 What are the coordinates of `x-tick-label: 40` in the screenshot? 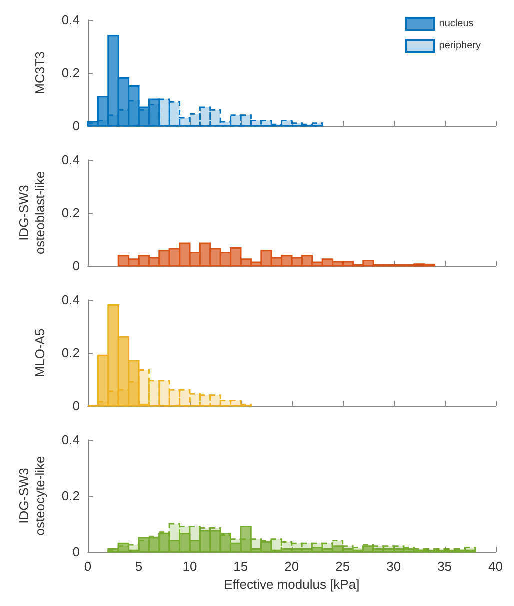 It's located at (496, 566).